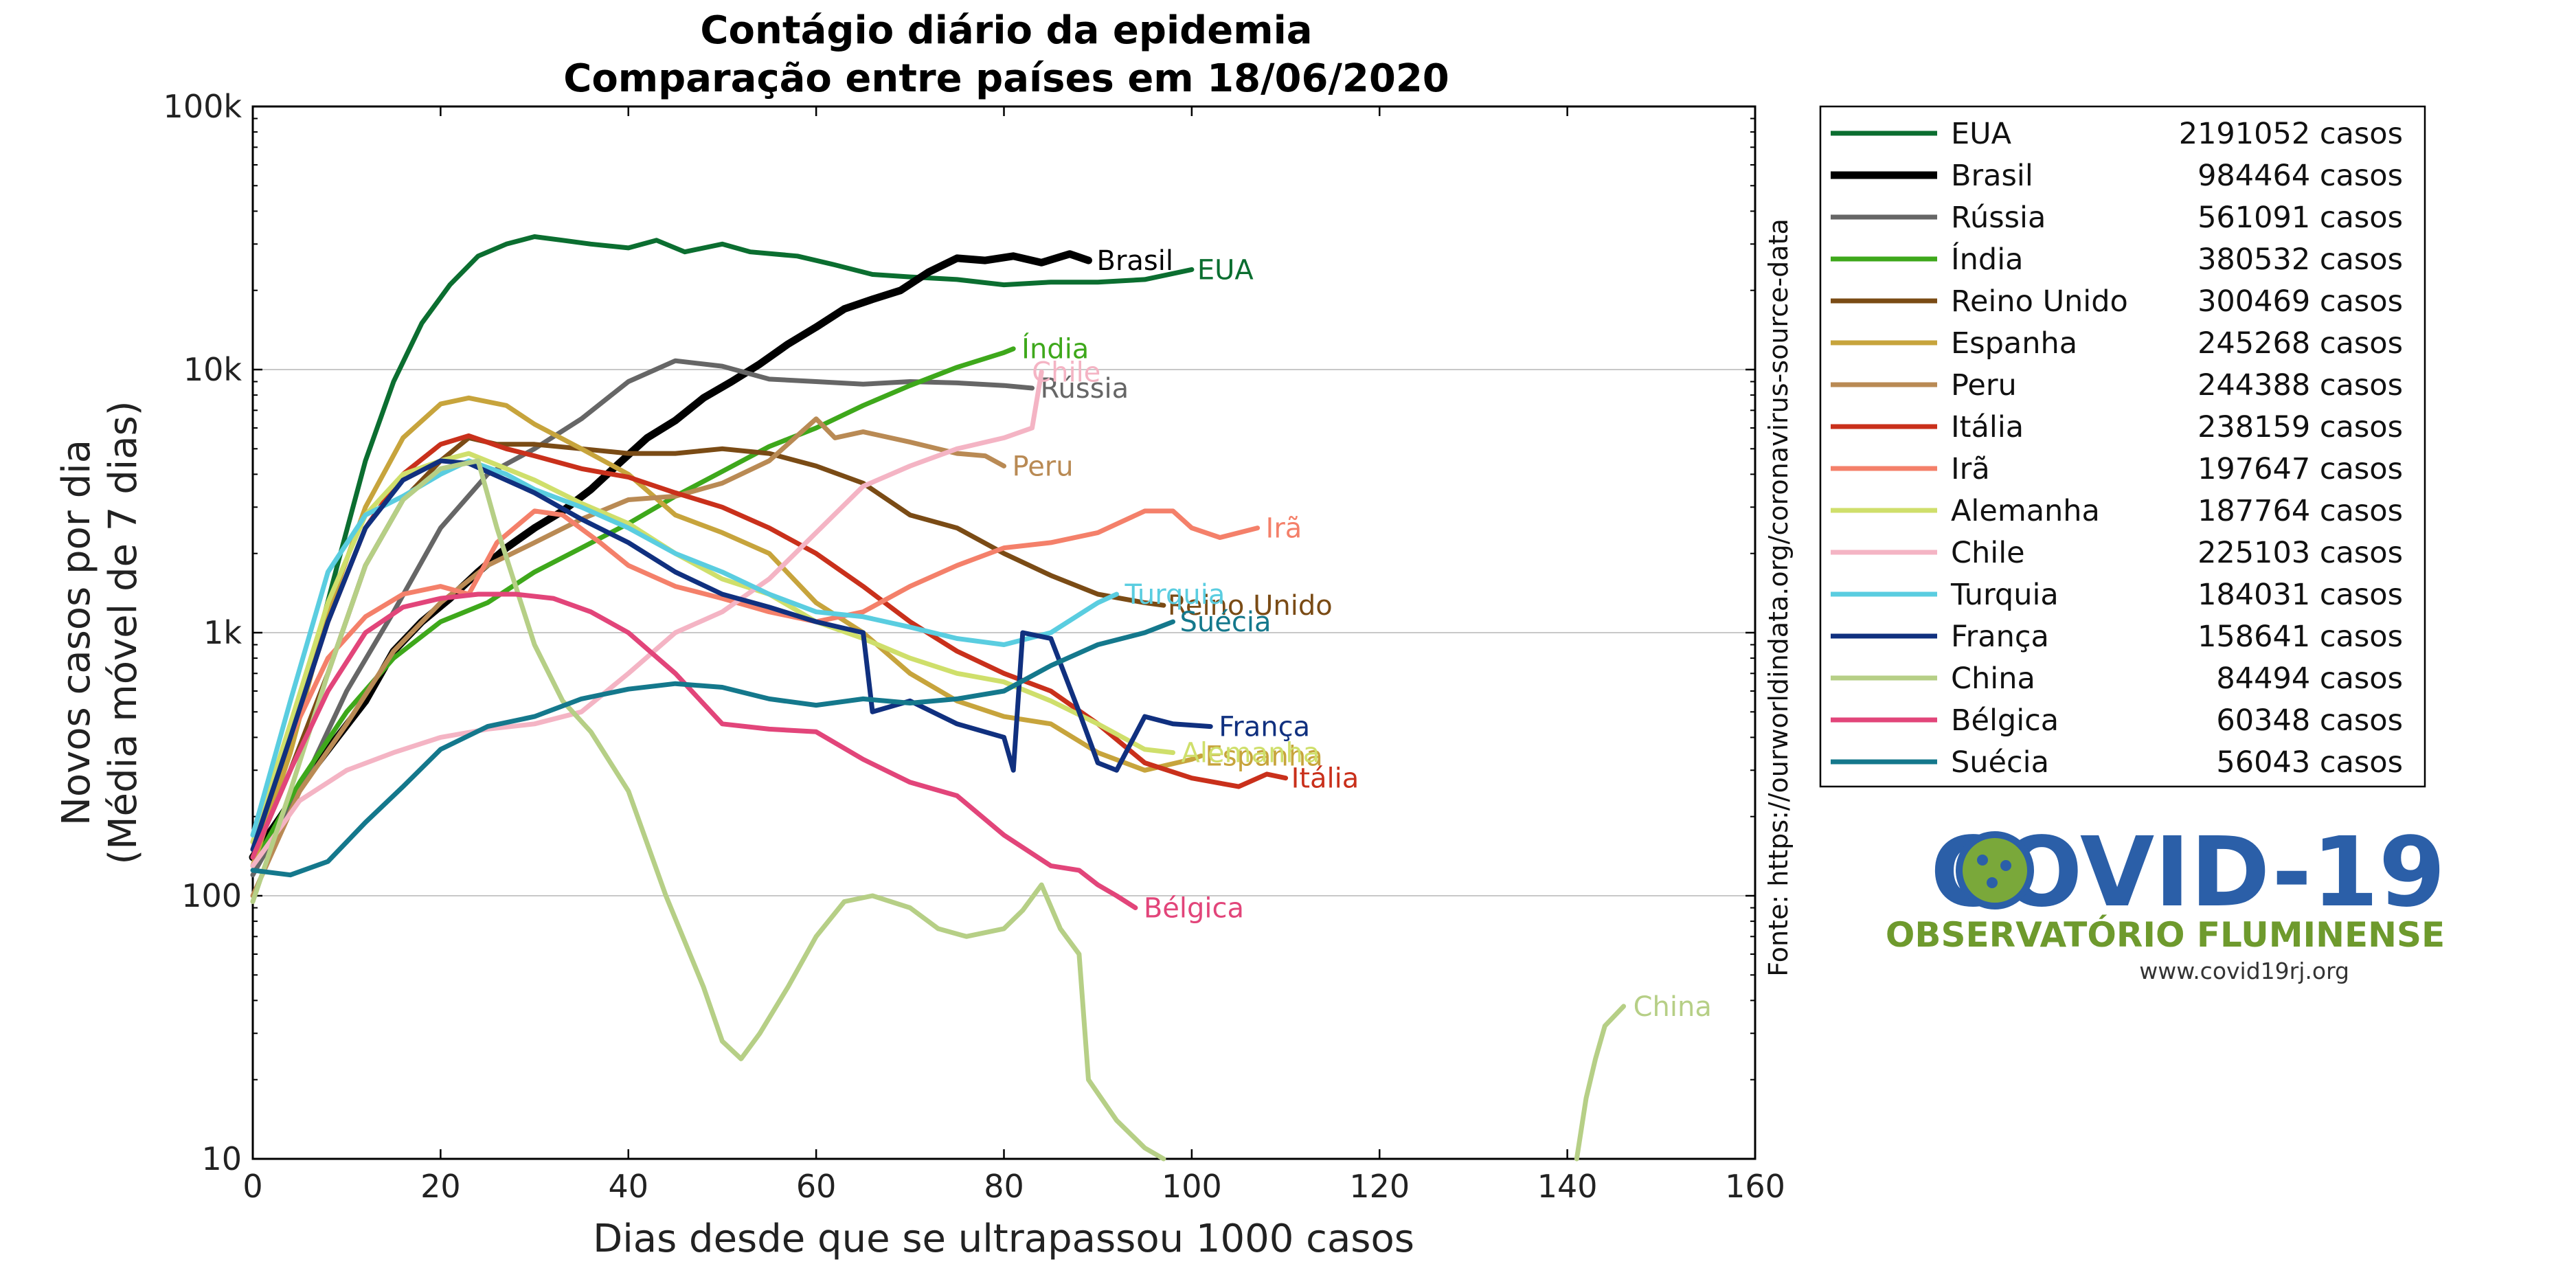  I want to click on end-label-italia: Itália, so click(1325, 779).